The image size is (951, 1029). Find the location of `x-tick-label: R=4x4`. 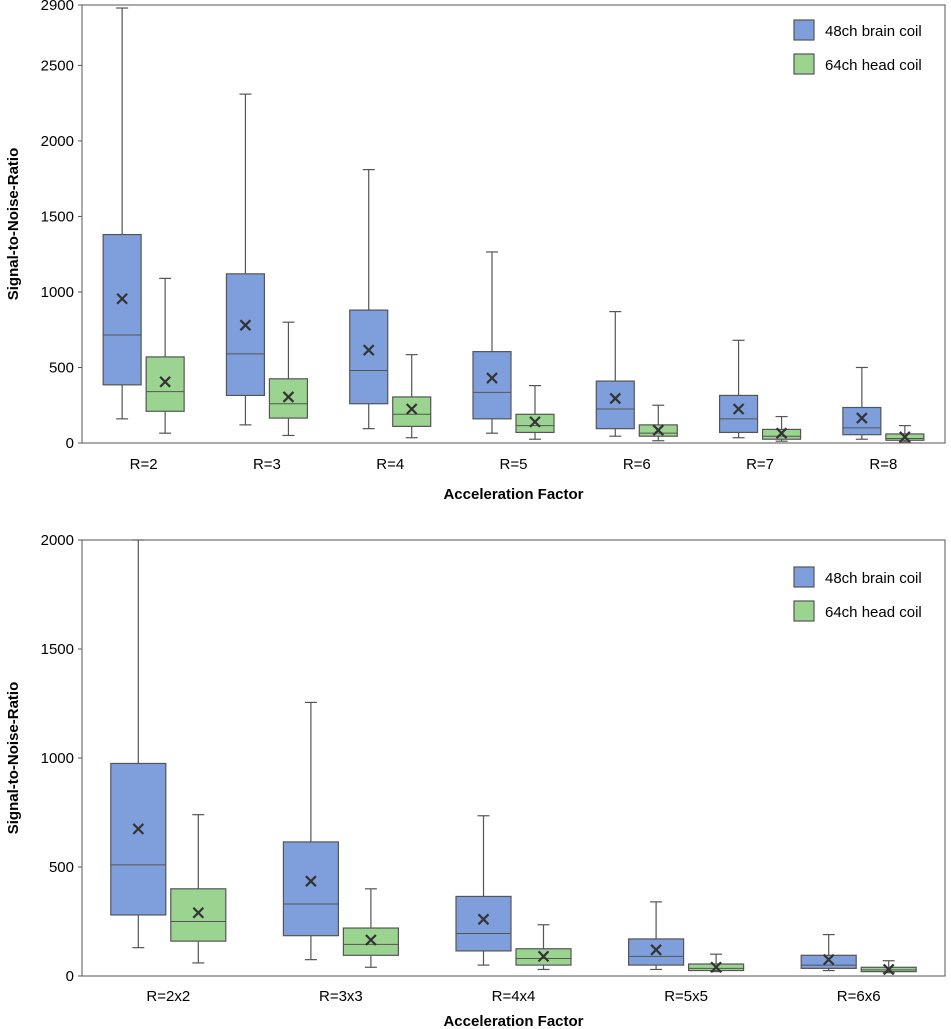

x-tick-label: R=4x4 is located at coordinates (514, 996).